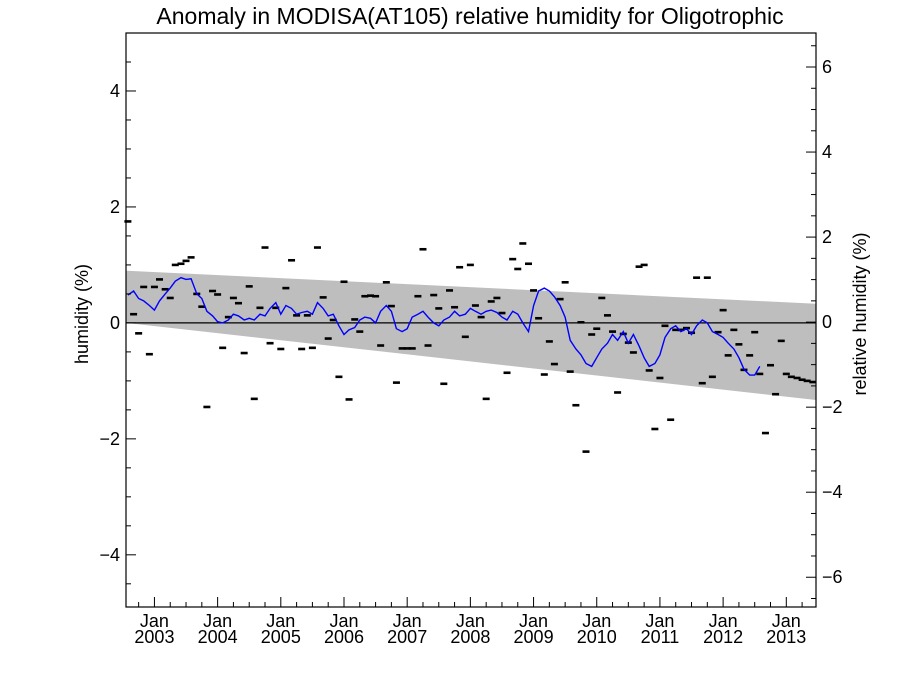  I want to click on y-tick-label: −4, so click(109, 555).